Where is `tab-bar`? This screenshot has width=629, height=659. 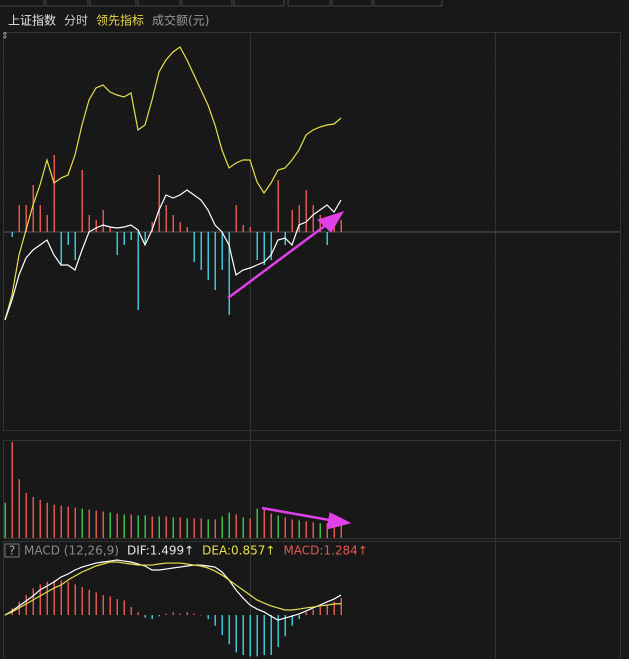 tab-bar is located at coordinates (221, 3).